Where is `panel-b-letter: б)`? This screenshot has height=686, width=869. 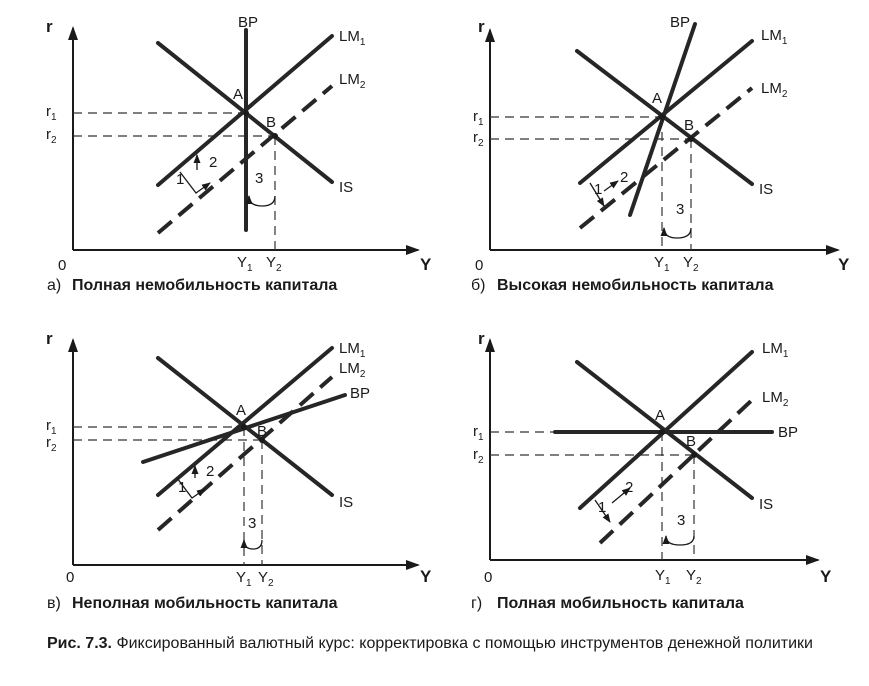 panel-b-letter: б) is located at coordinates (478, 285).